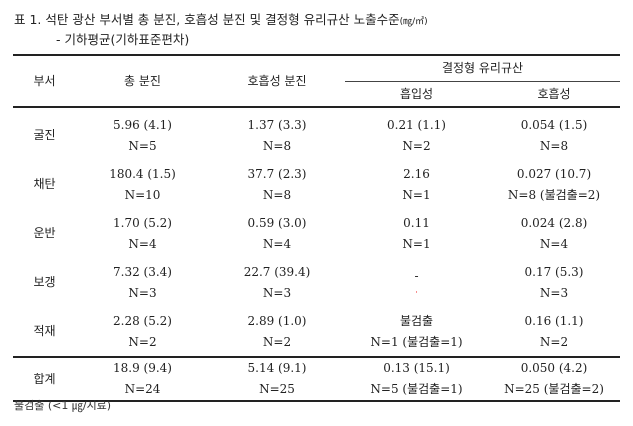 This screenshot has width=633, height=426. What do you see at coordinates (413, 22) in the screenshot?
I see `unit-label: (㎎/㎥)` at bounding box center [413, 22].